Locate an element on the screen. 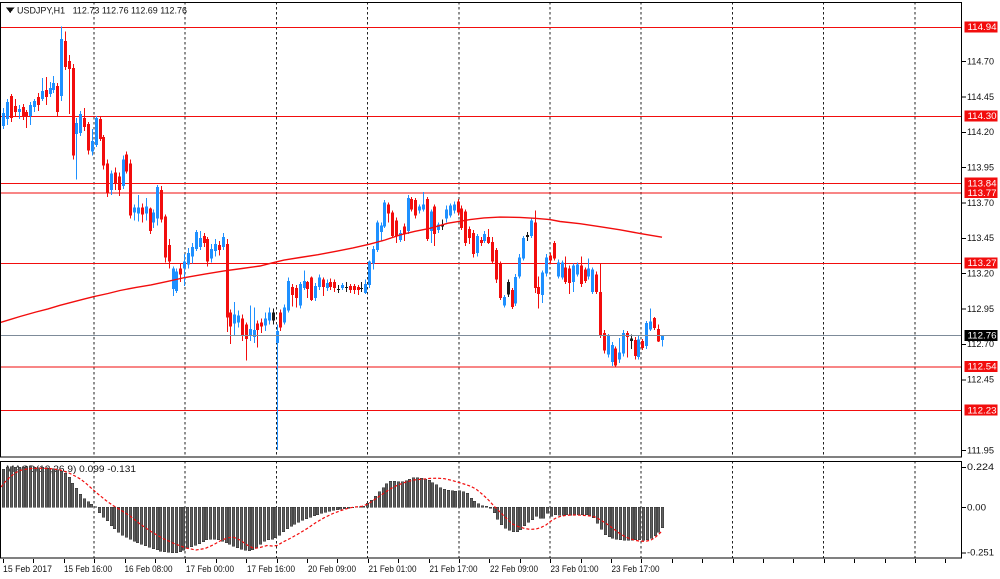 The height and width of the screenshot is (579, 1000). svg-text: 113.77 is located at coordinates (982, 193).